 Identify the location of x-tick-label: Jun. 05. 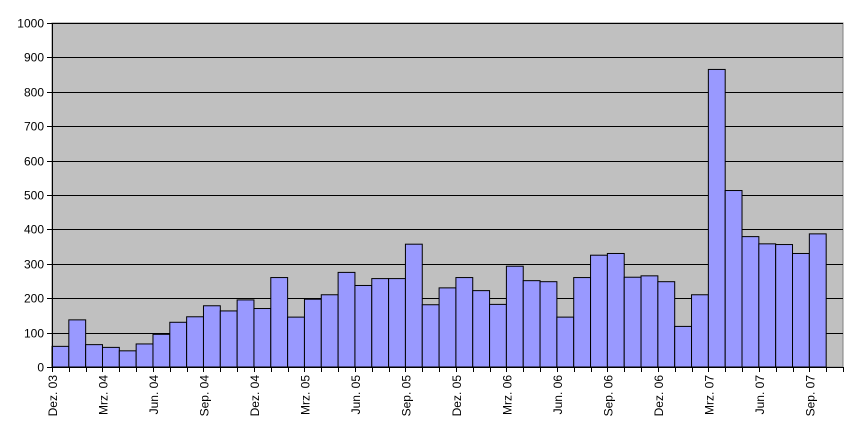
(356, 395).